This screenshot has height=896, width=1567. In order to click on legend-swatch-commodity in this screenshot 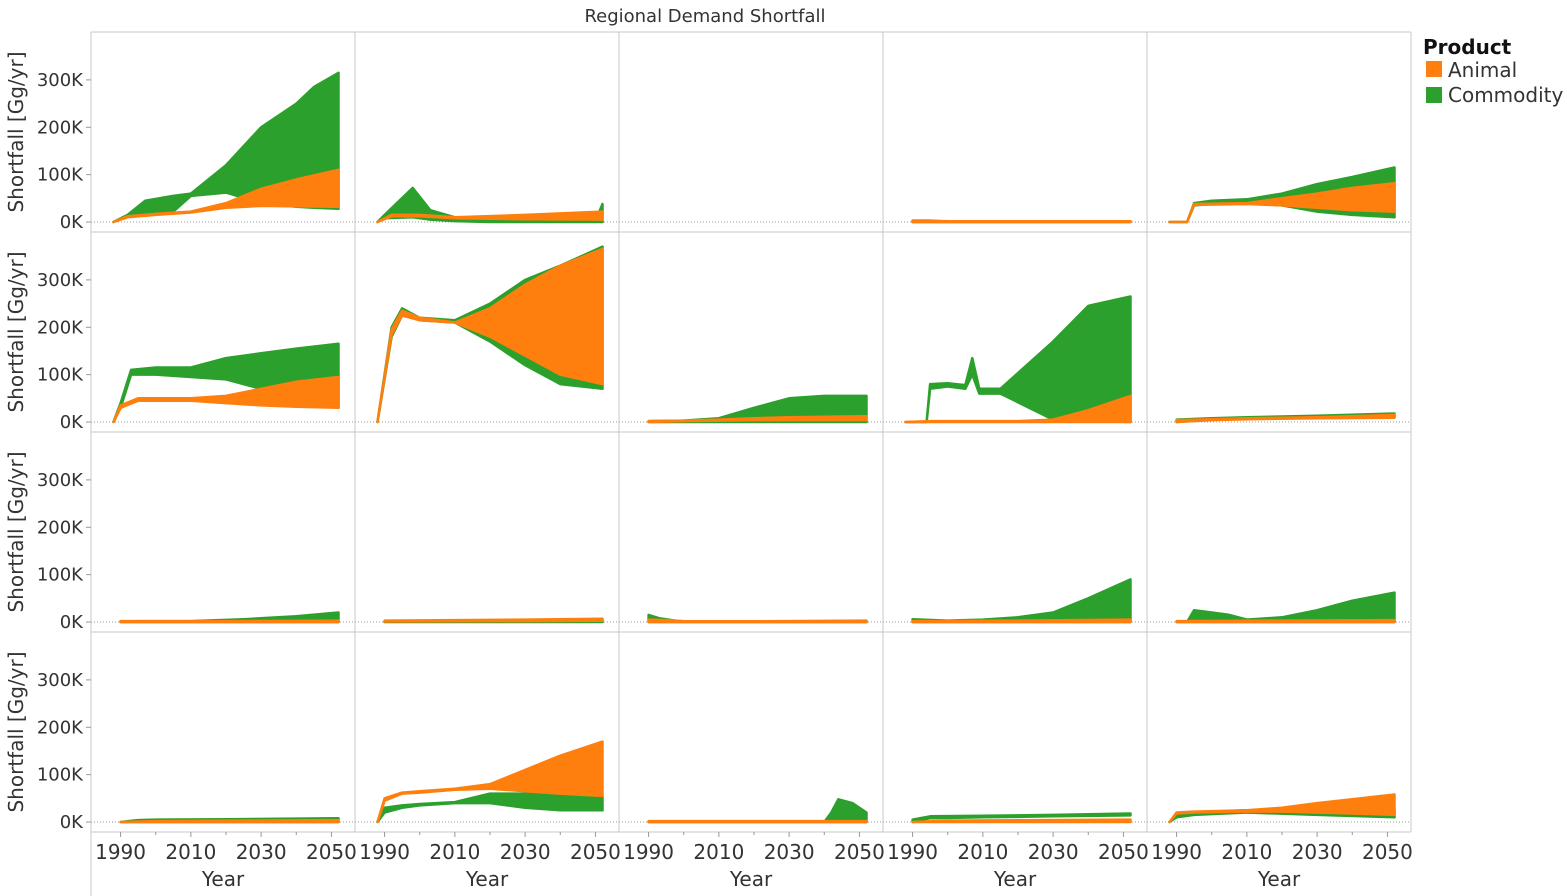, I will do `click(1434, 95)`.